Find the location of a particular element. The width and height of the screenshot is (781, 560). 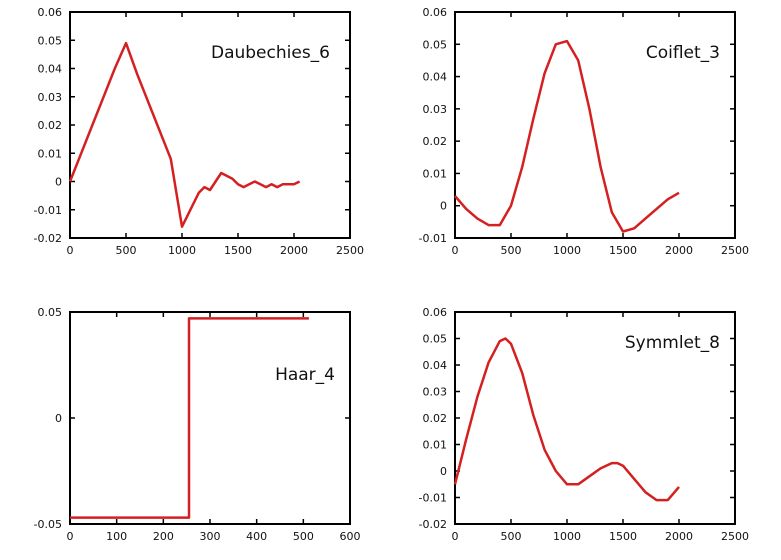

chart-title: Daubechies_6 is located at coordinates (270, 53).